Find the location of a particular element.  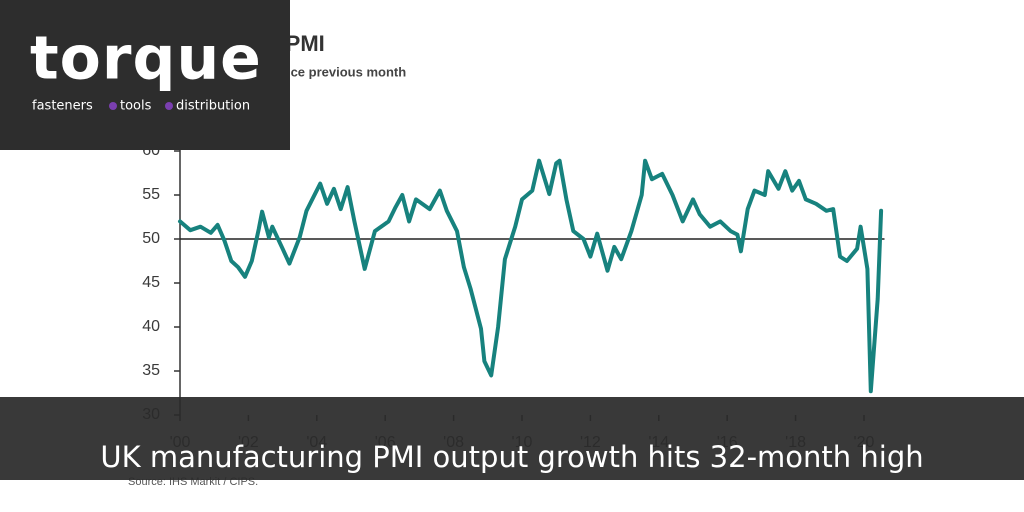

logo-tagline: distribution is located at coordinates (213, 106).